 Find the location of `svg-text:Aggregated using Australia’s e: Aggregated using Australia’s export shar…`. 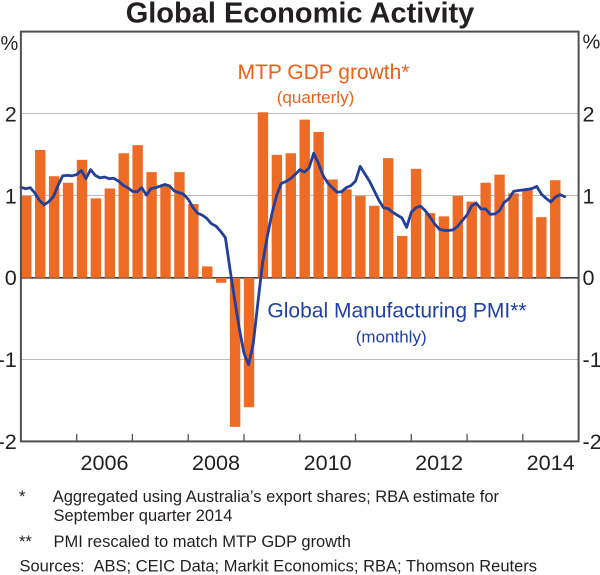

svg-text:Aggregated using Australia’s e: Aggregated using Australia’s export shar… is located at coordinates (276, 497).